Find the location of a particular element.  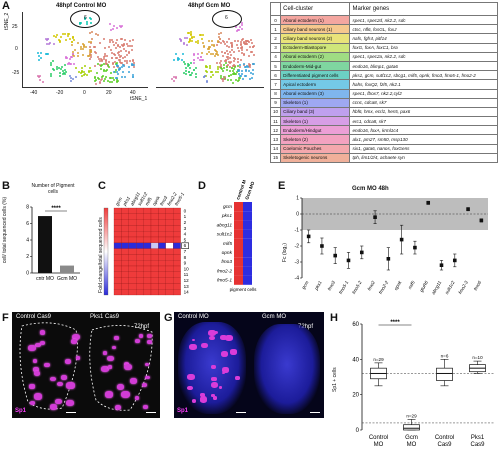

cluster-name: Skeleton (2) is located at coordinates (315, 139).